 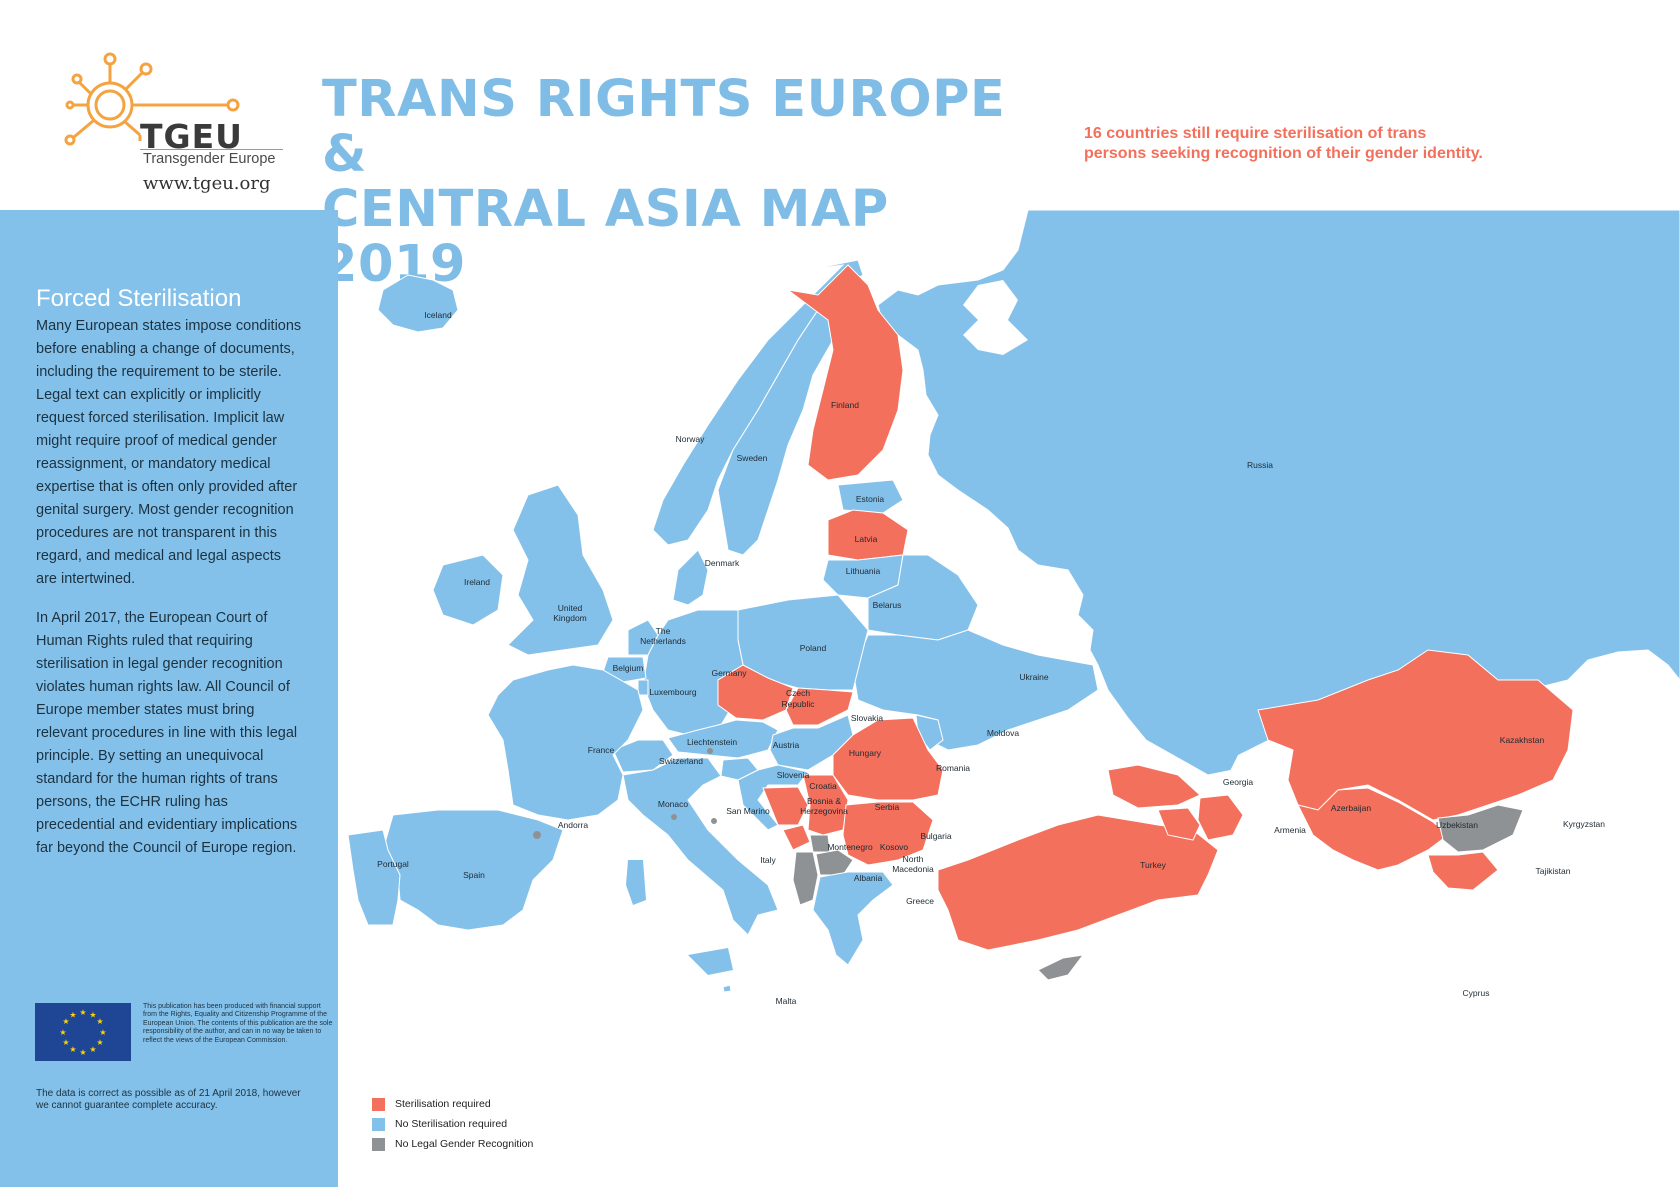 I want to click on country-azerbaijan, so click(x=1220, y=817).